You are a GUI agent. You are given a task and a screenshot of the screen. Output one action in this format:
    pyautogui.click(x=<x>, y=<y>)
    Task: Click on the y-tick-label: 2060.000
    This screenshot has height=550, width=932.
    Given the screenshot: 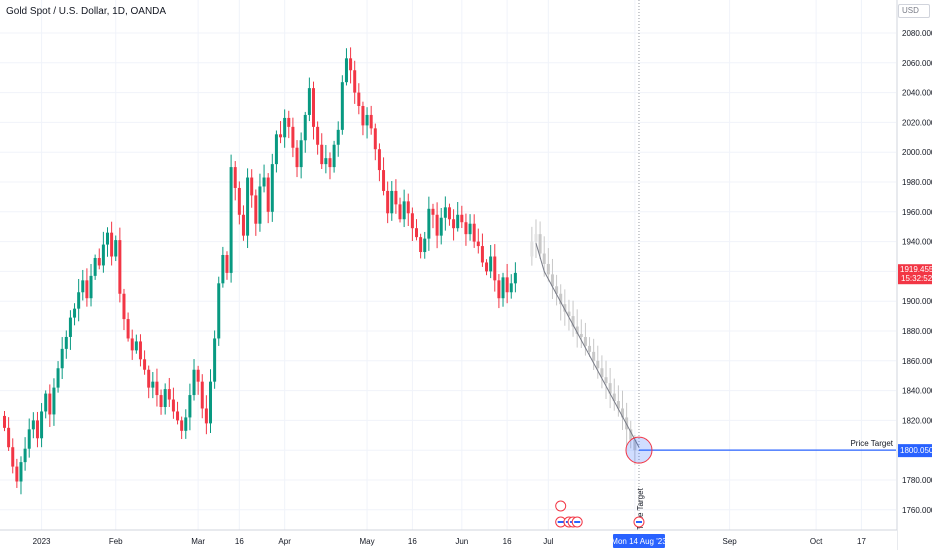 What is the action you would take?
    pyautogui.click(x=917, y=63)
    